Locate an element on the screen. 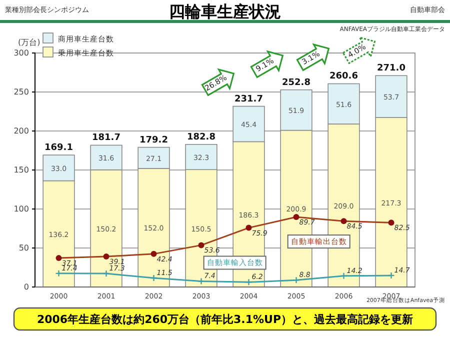  total-label: 260.6 is located at coordinates (344, 77).